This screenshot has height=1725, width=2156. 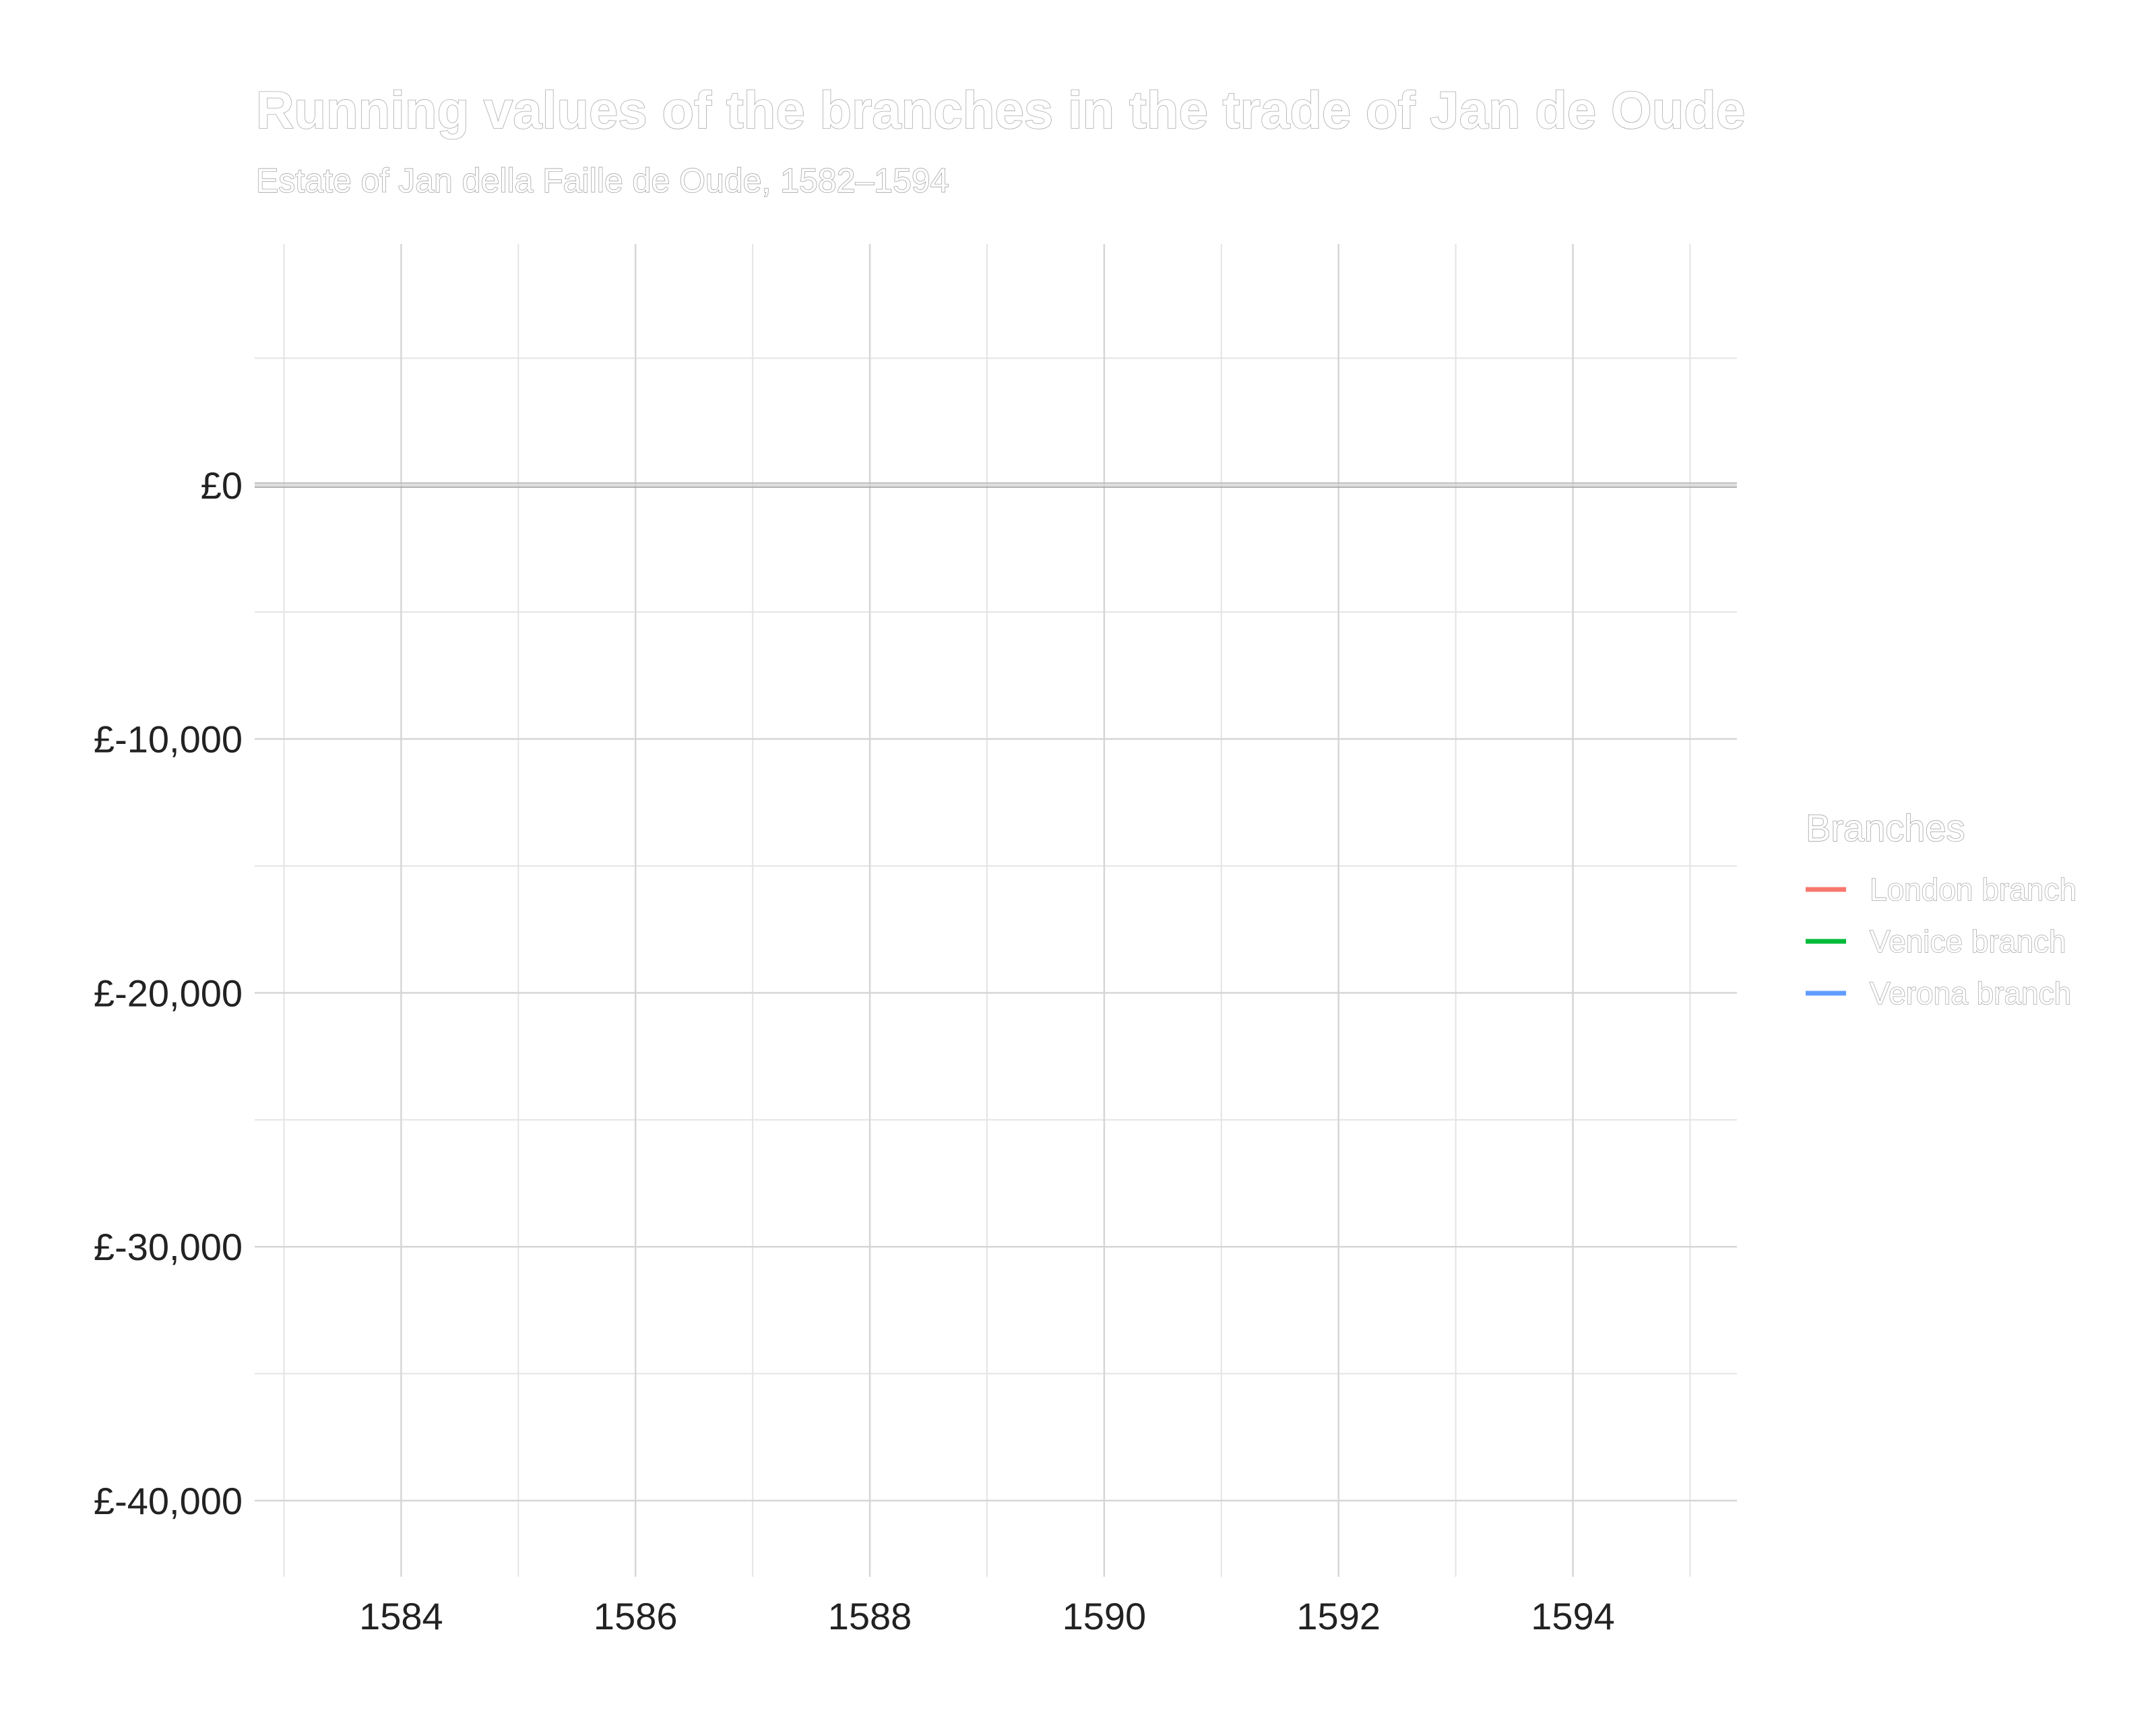 I want to click on x-tick-label: 1592, so click(x=1338, y=1616).